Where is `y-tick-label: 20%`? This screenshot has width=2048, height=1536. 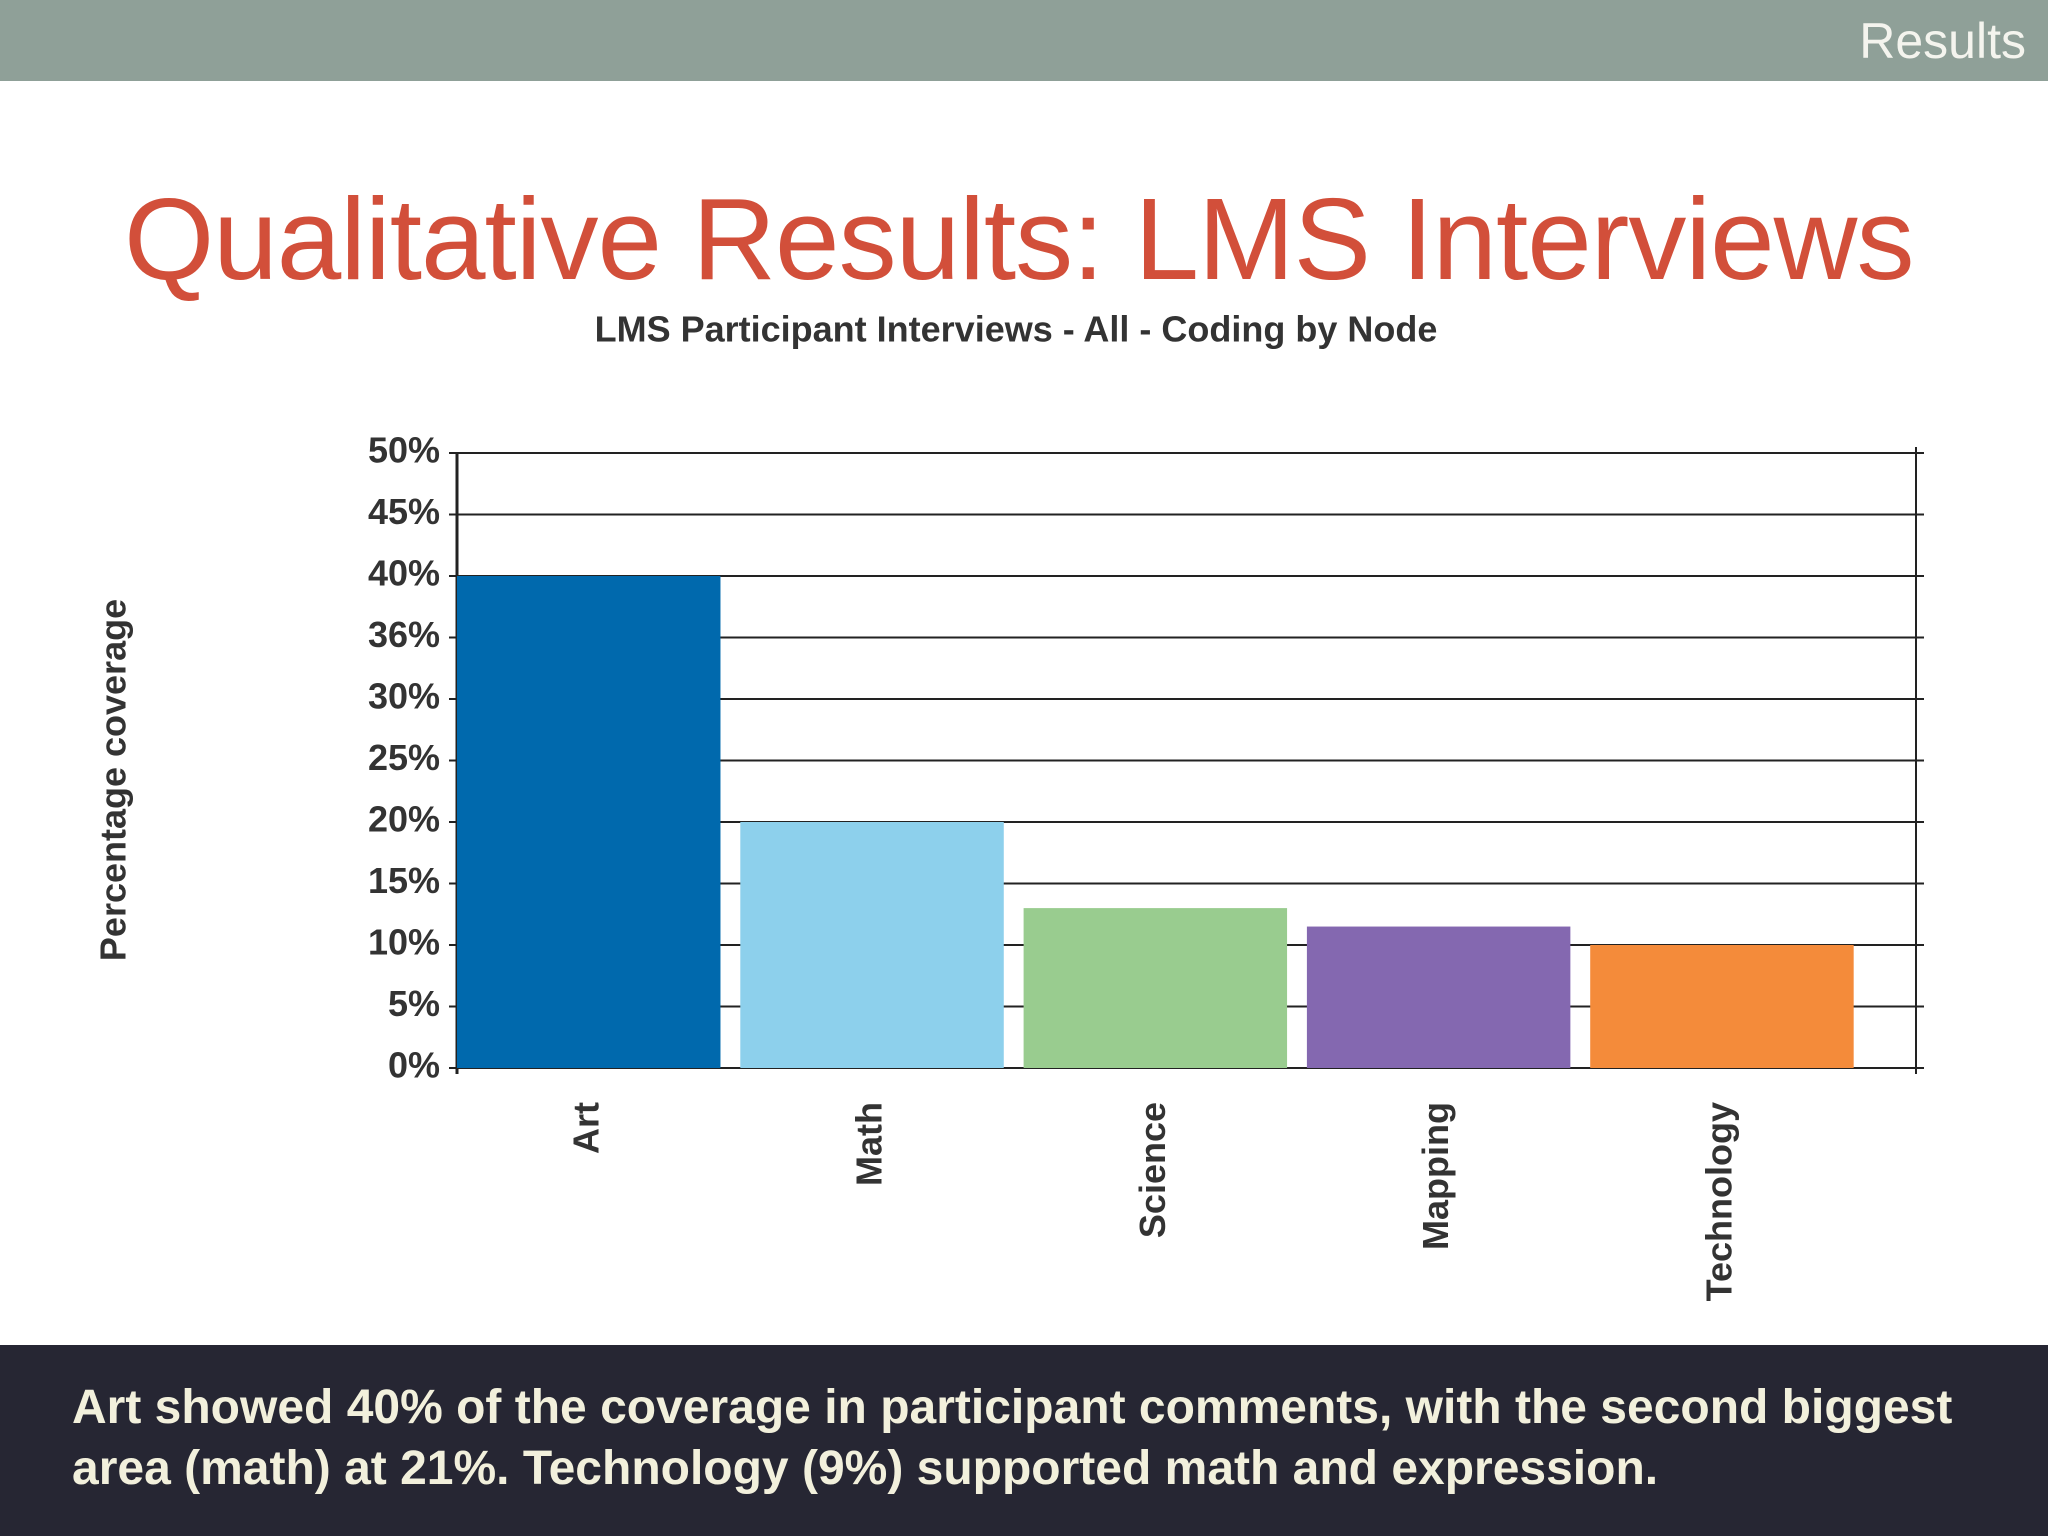 y-tick-label: 20% is located at coordinates (404, 819).